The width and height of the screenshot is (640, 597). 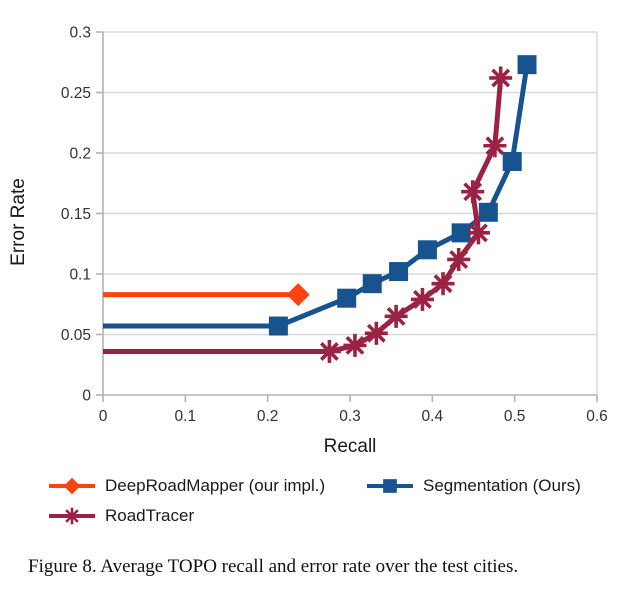 What do you see at coordinates (76, 214) in the screenshot?
I see `y-tick-label: 0.15` at bounding box center [76, 214].